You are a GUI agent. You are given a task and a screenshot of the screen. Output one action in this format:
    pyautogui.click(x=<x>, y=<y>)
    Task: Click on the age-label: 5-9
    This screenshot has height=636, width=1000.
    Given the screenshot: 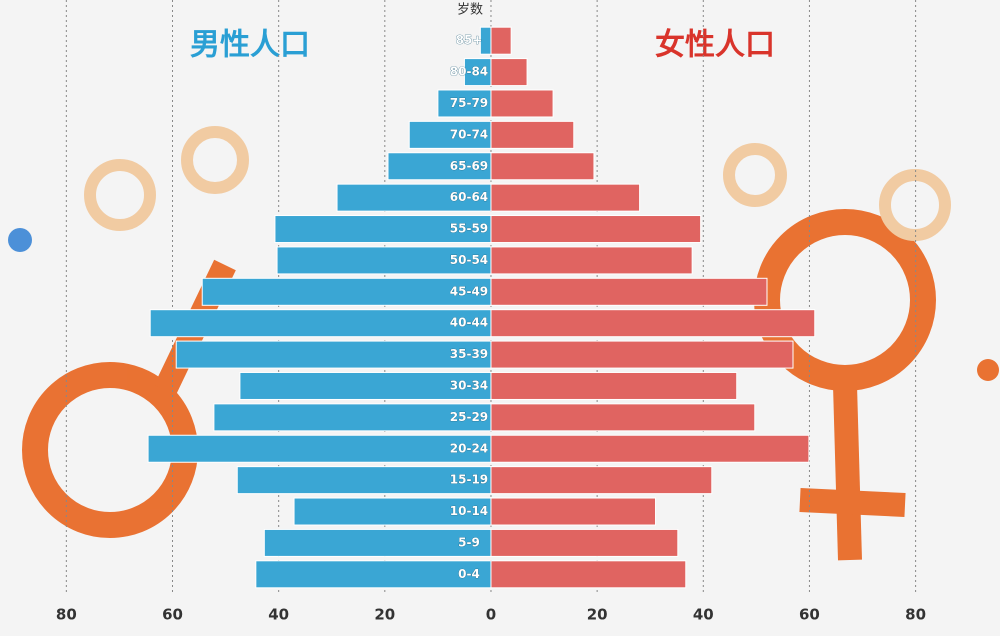 What is the action you would take?
    pyautogui.click(x=469, y=542)
    